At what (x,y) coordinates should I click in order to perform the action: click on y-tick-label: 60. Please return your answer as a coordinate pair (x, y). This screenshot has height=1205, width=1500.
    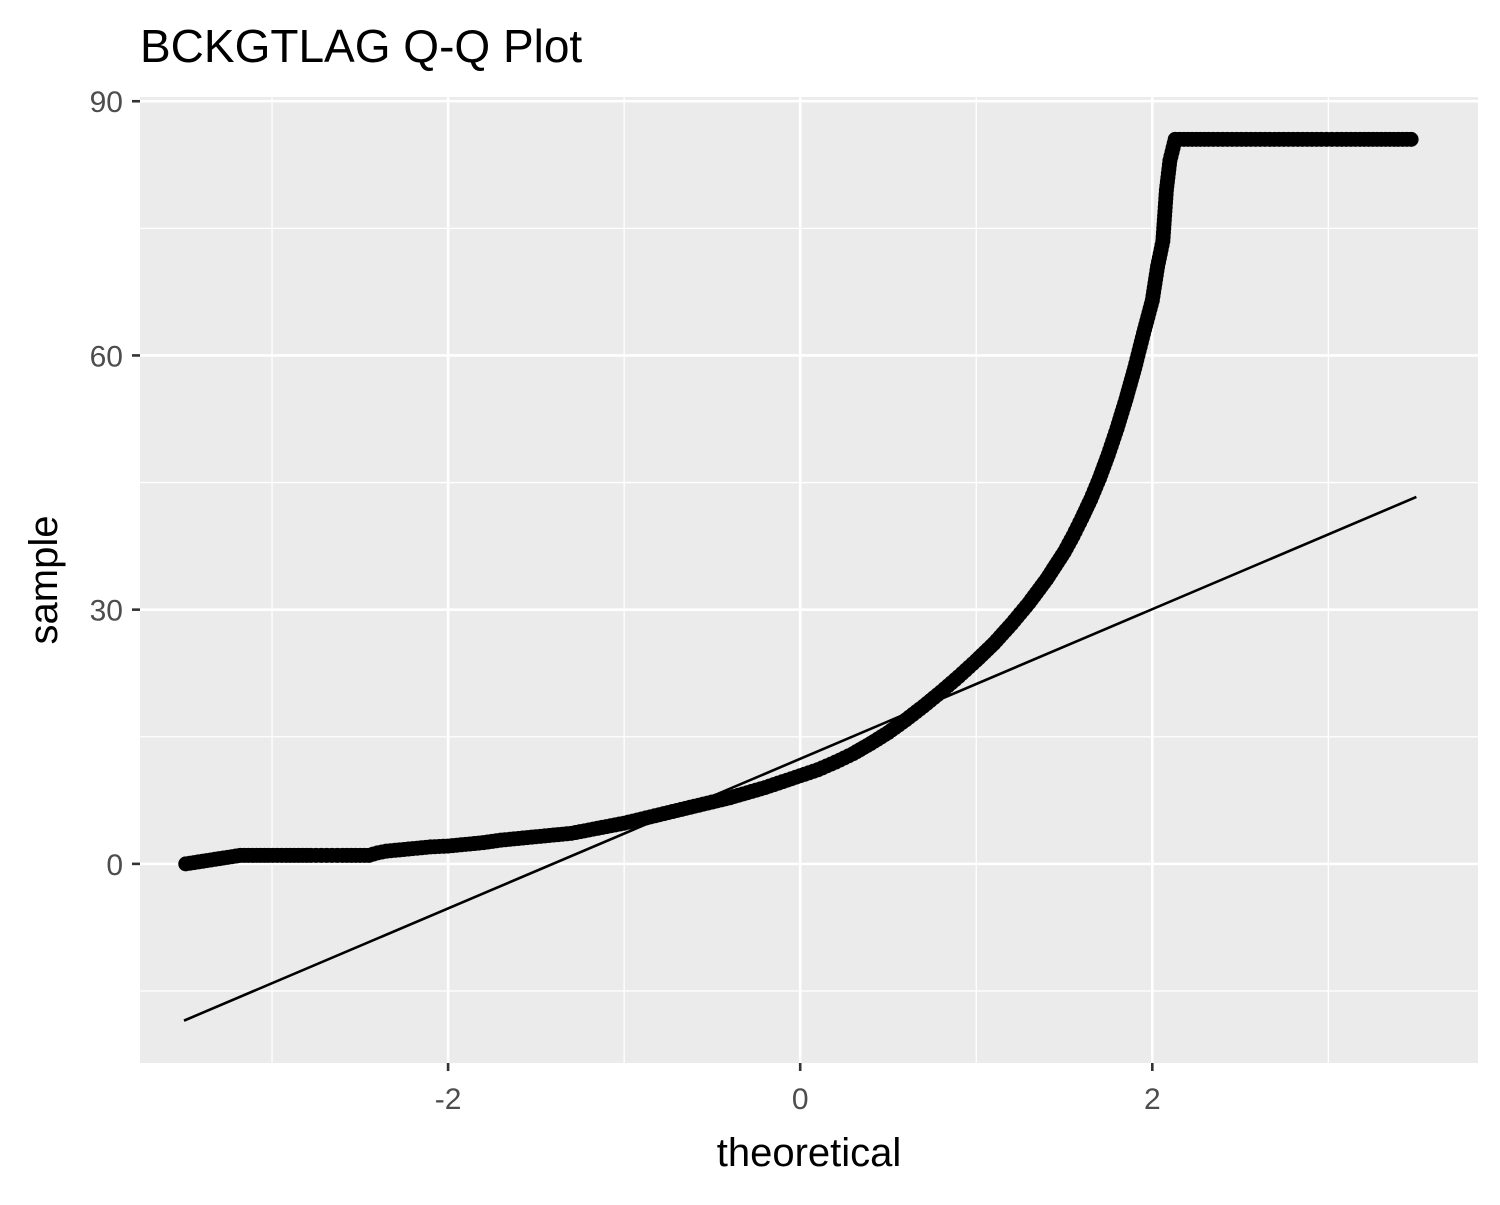
    Looking at the image, I should click on (106, 356).